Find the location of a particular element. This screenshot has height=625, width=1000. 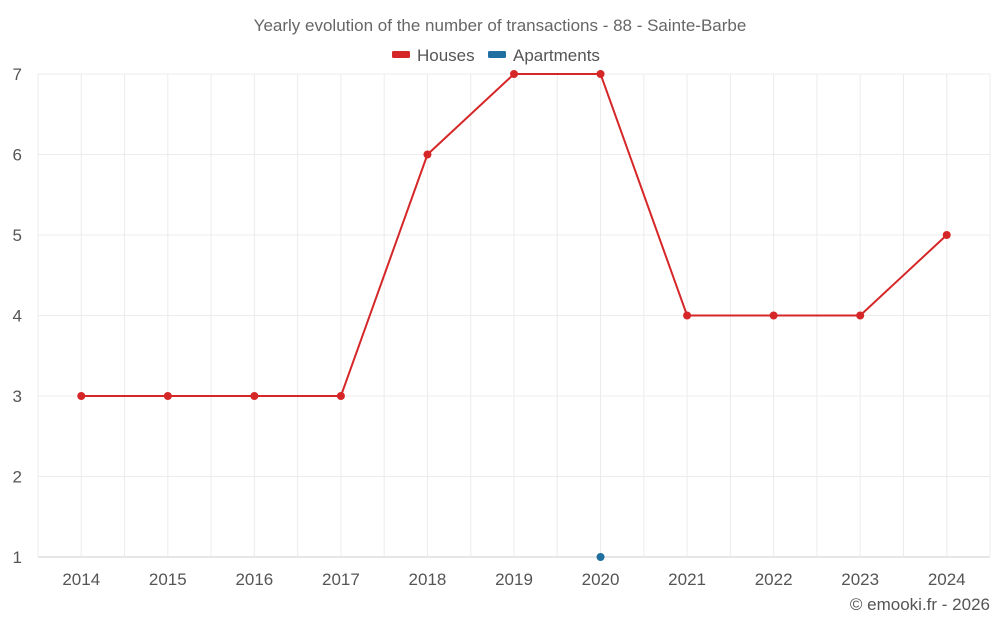

x-tick-label: 2014 is located at coordinates (81, 579).